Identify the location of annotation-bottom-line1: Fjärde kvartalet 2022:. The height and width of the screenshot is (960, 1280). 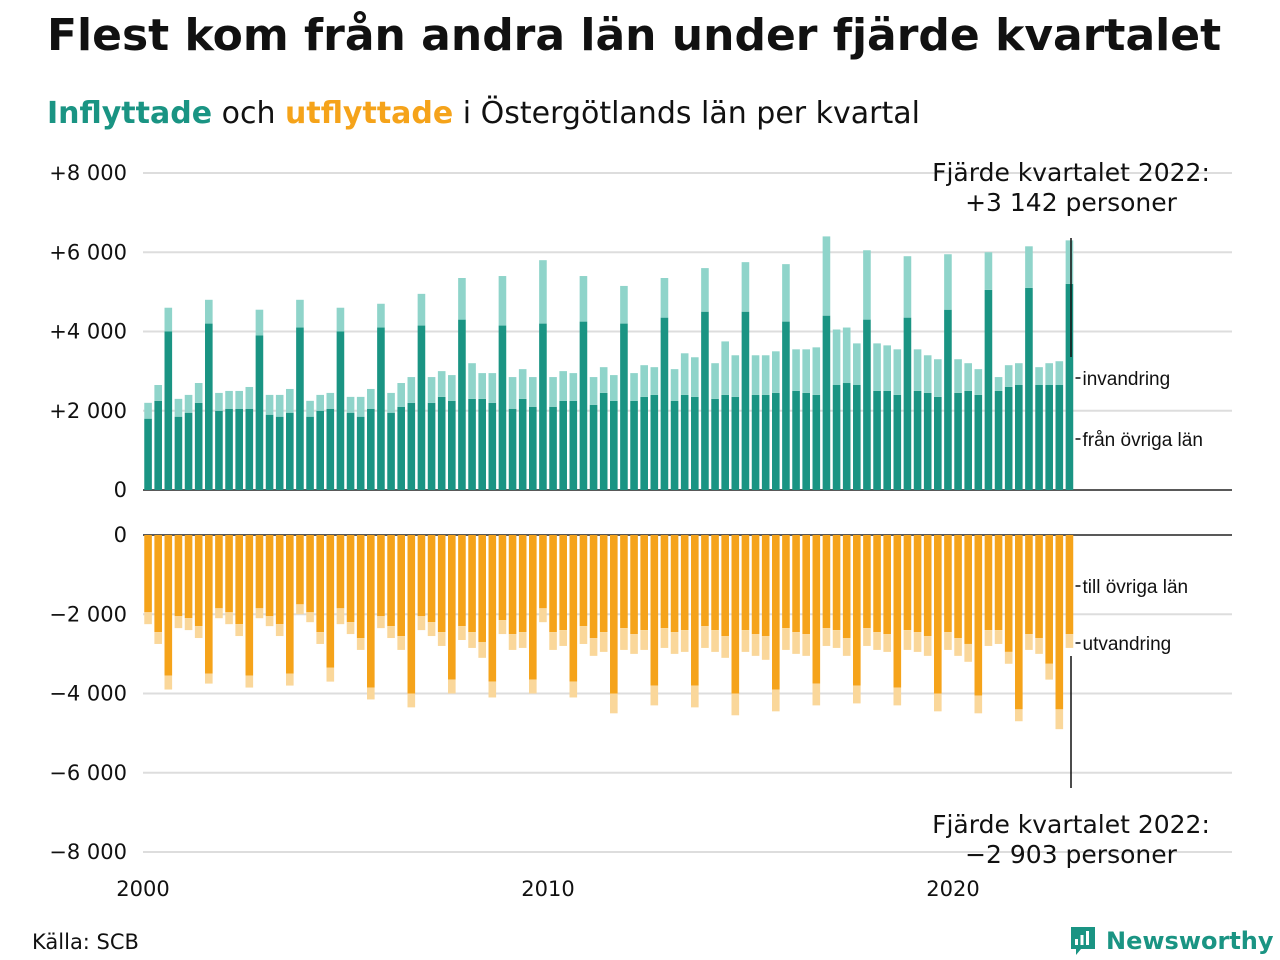
(1071, 824).